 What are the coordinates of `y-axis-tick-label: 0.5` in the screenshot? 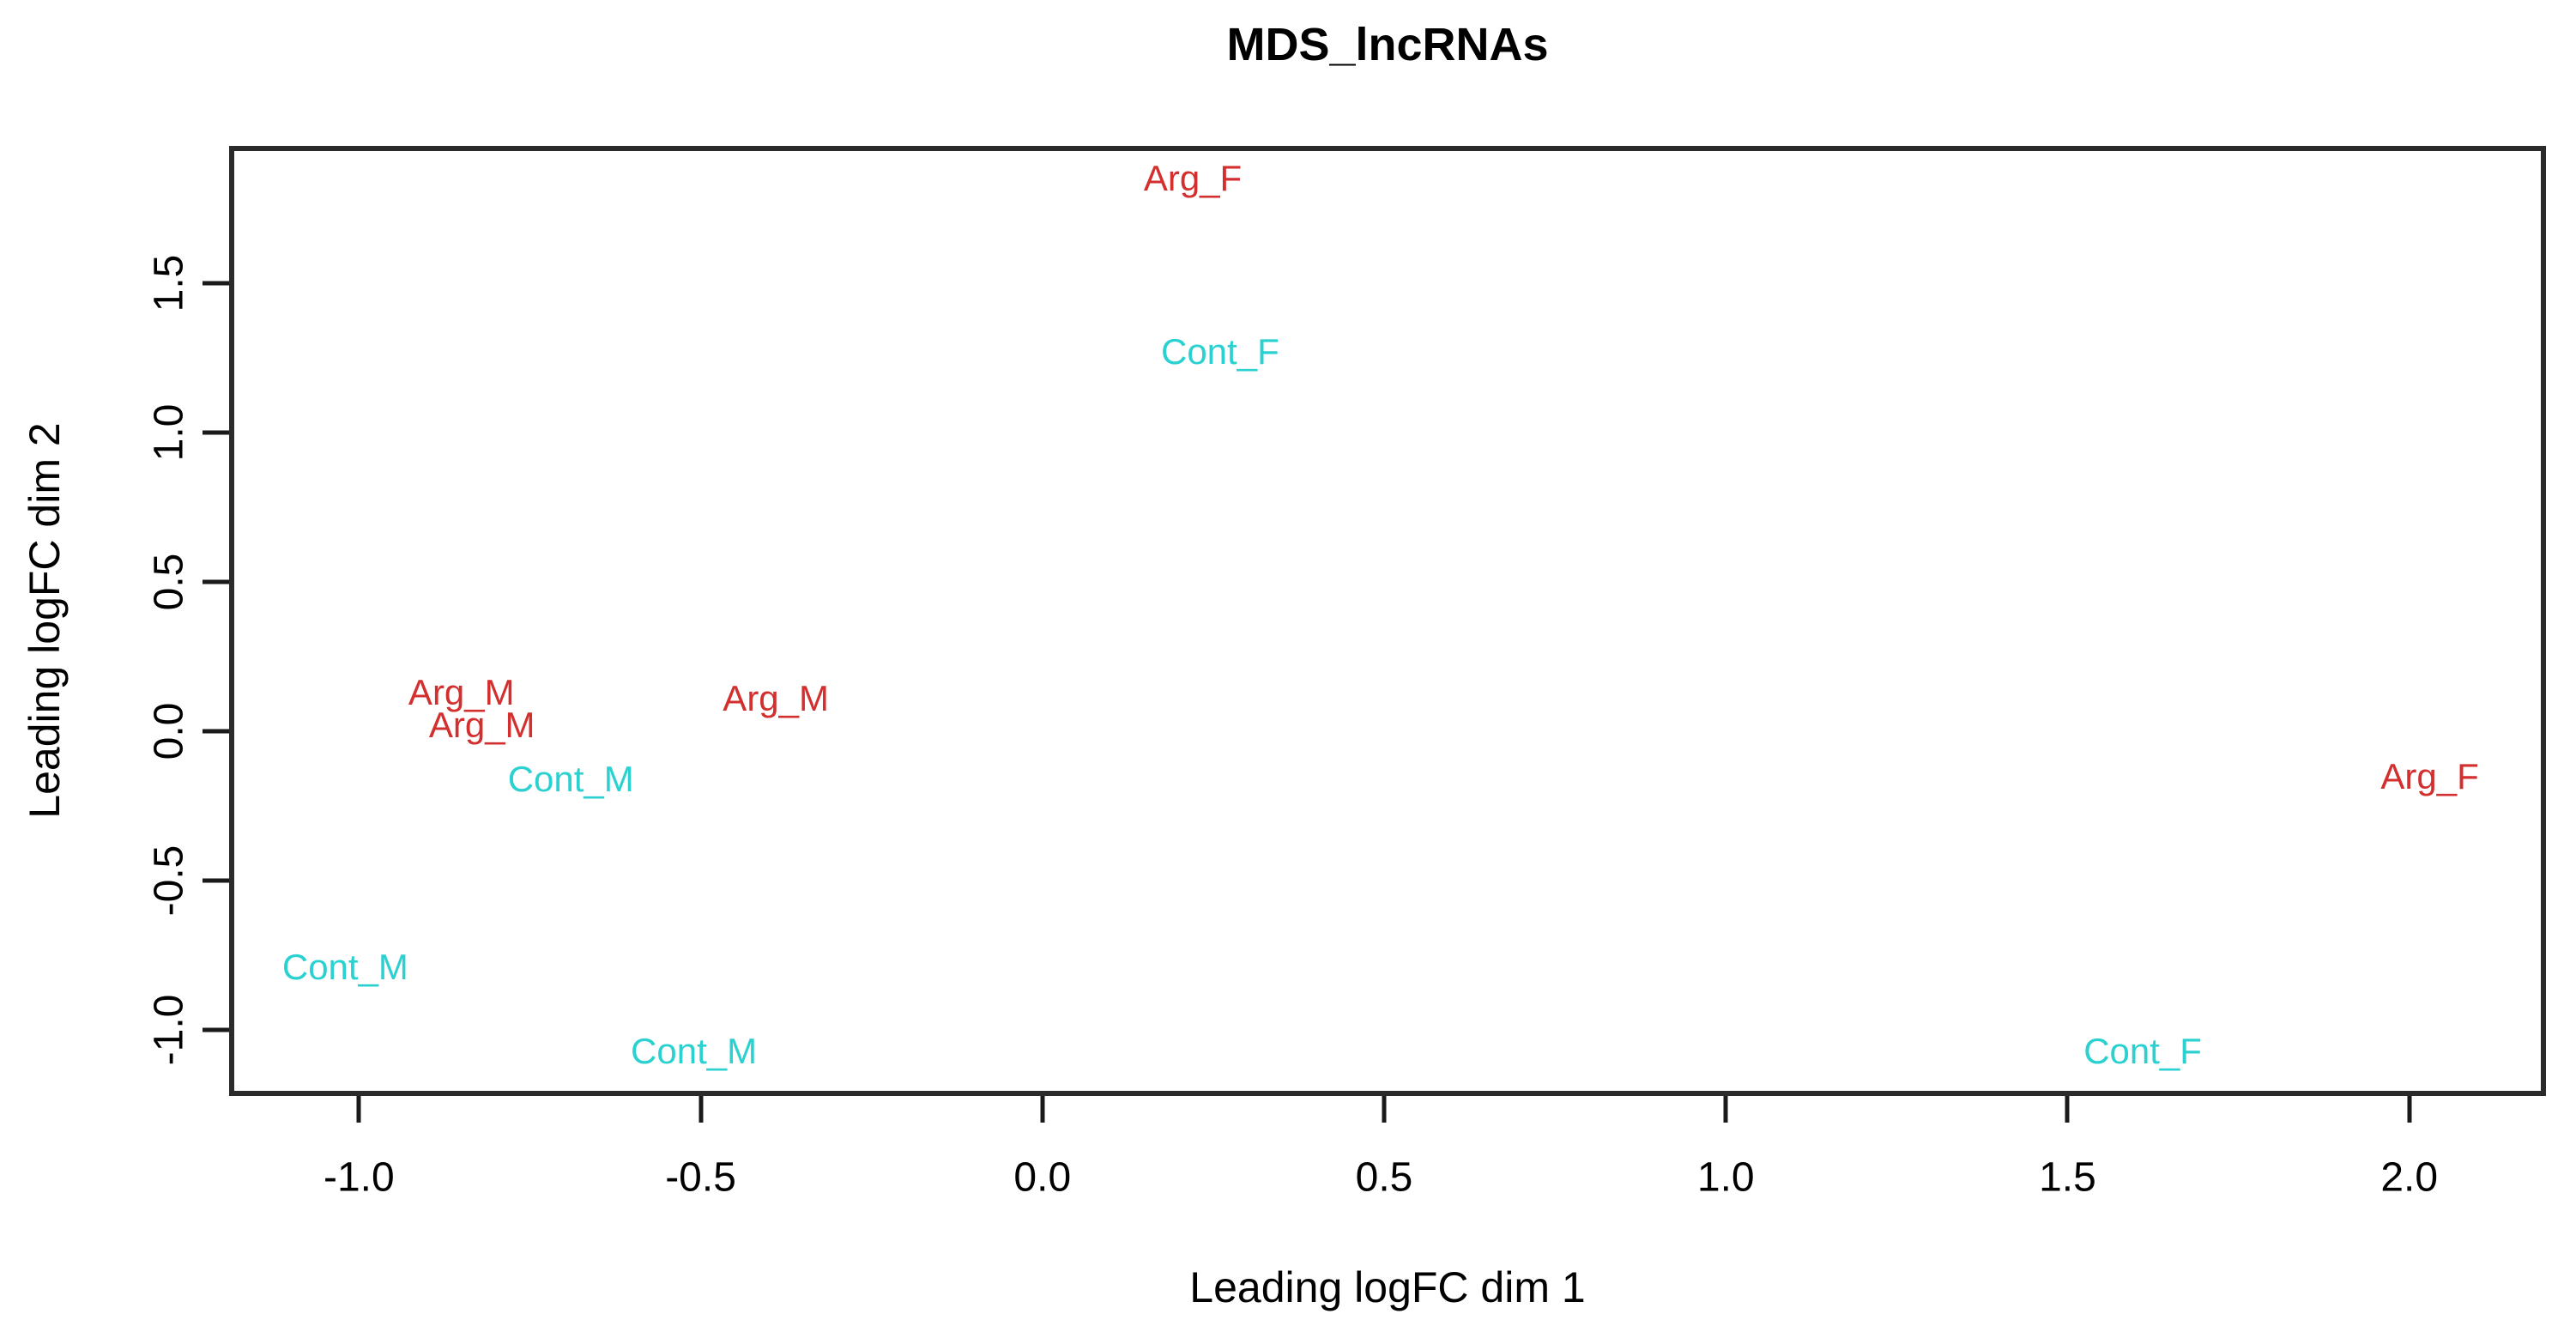 It's located at (169, 582).